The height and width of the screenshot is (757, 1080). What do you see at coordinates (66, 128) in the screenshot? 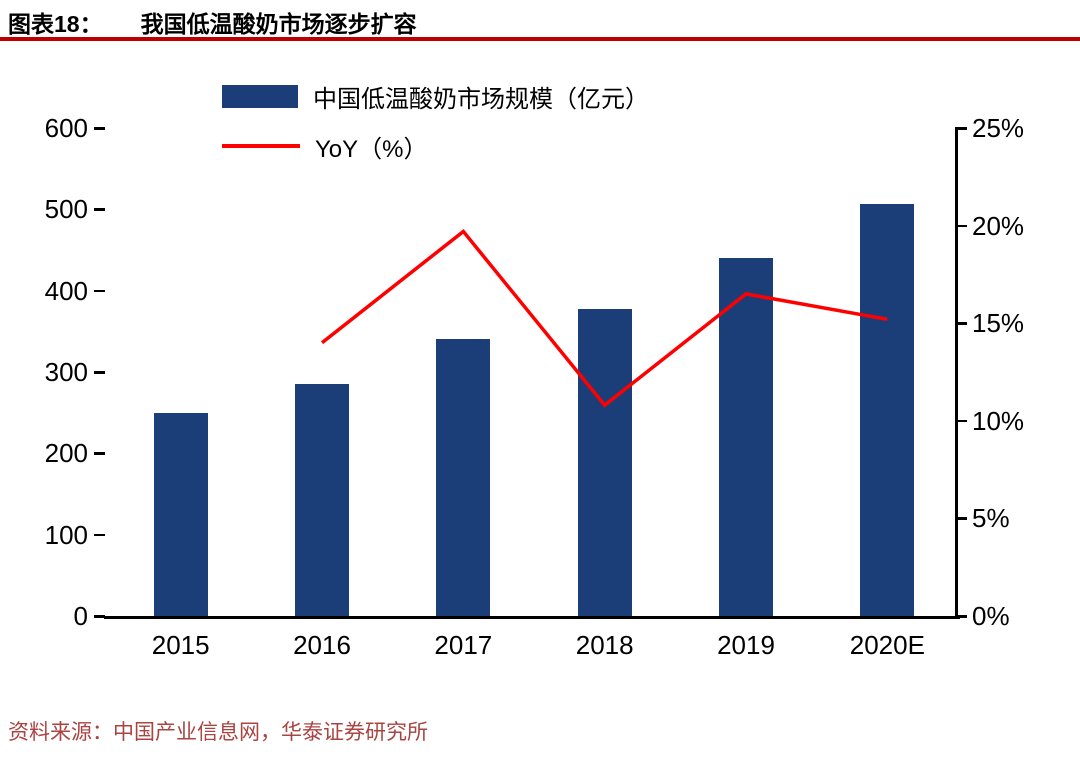
I see `left-axis-tick-label: 600` at bounding box center [66, 128].